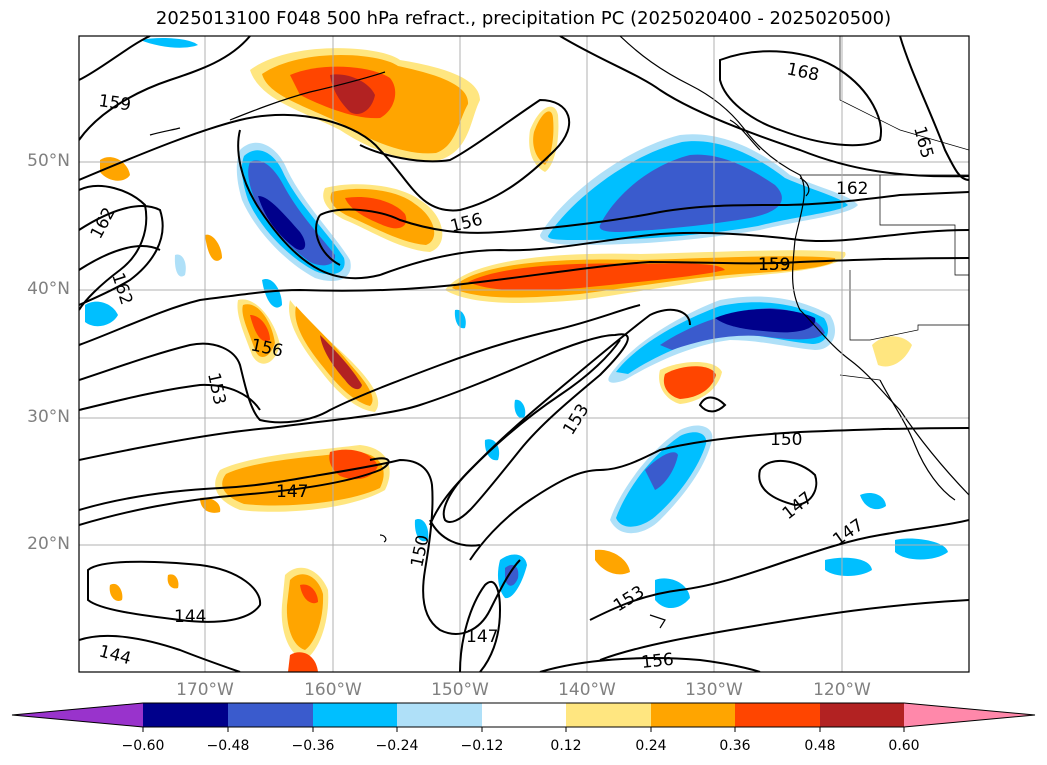  Describe the element at coordinates (190, 617) in the screenshot. I see `contour-label: 144` at that location.